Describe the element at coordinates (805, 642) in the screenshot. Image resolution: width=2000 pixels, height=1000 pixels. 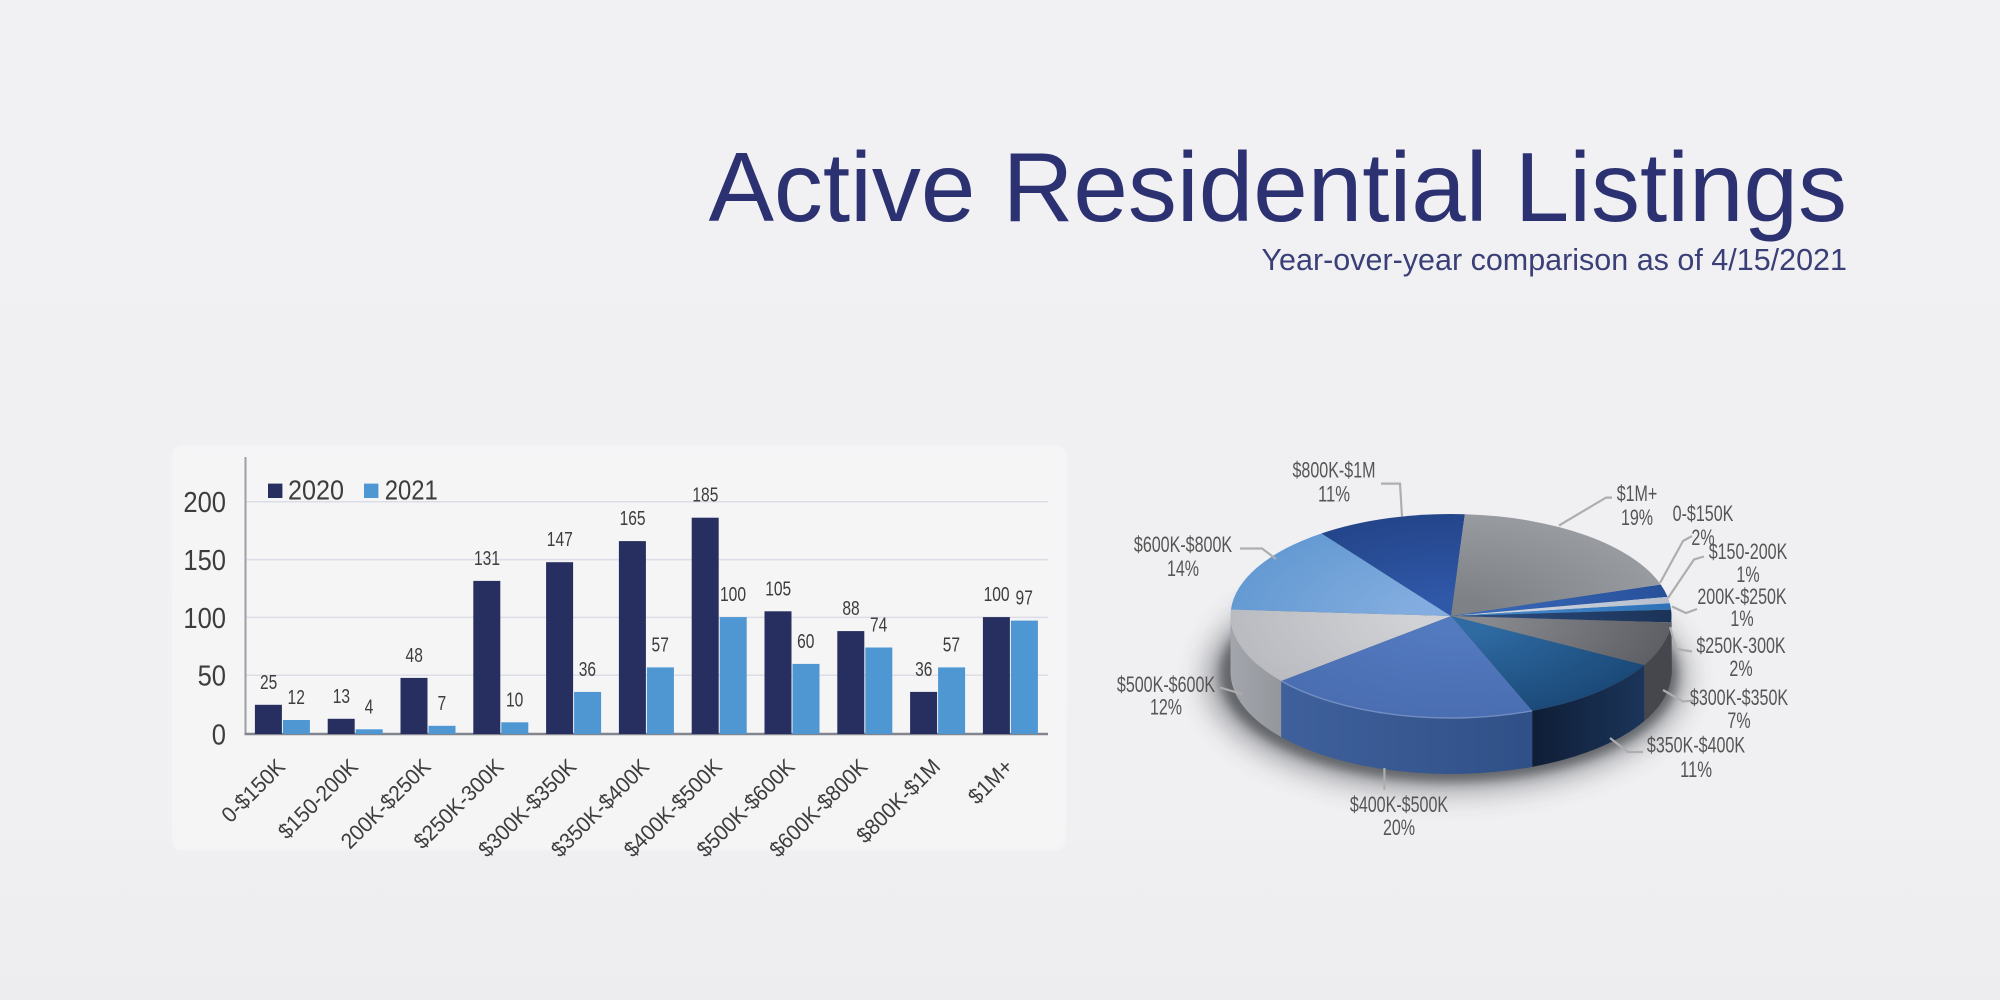
I see `svg-text: 60` at that location.